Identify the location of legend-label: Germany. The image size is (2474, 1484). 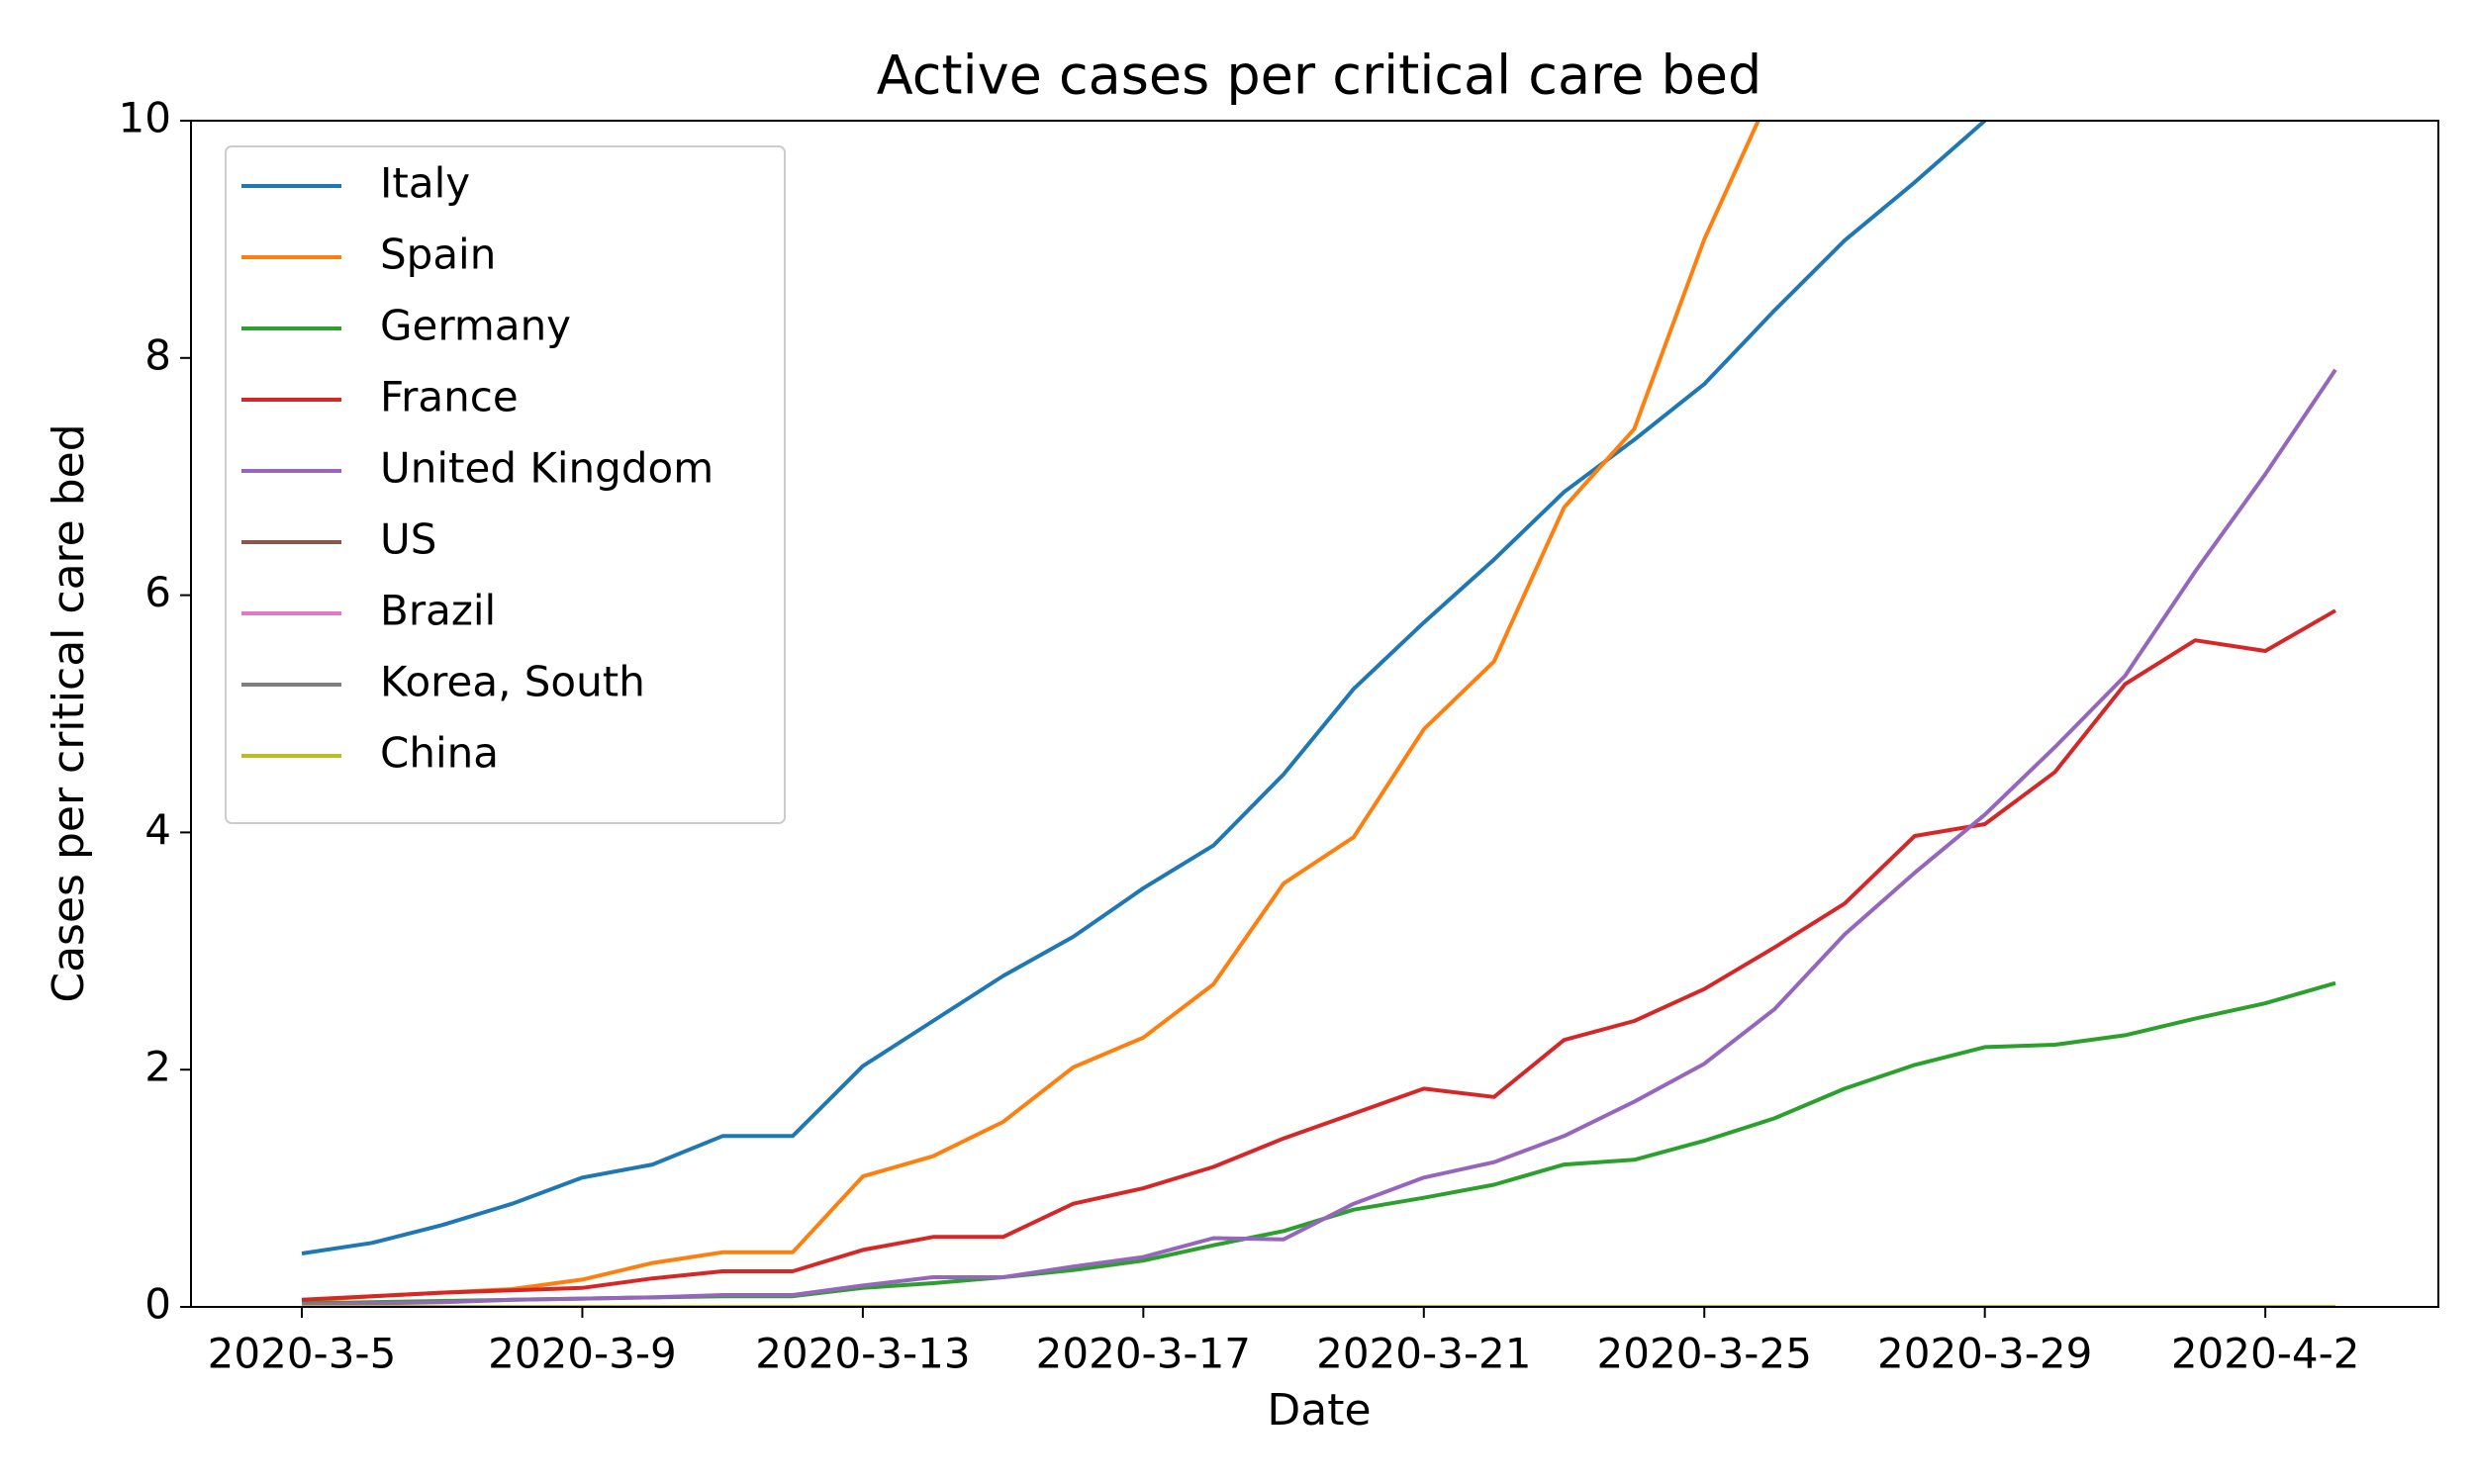
(476, 326).